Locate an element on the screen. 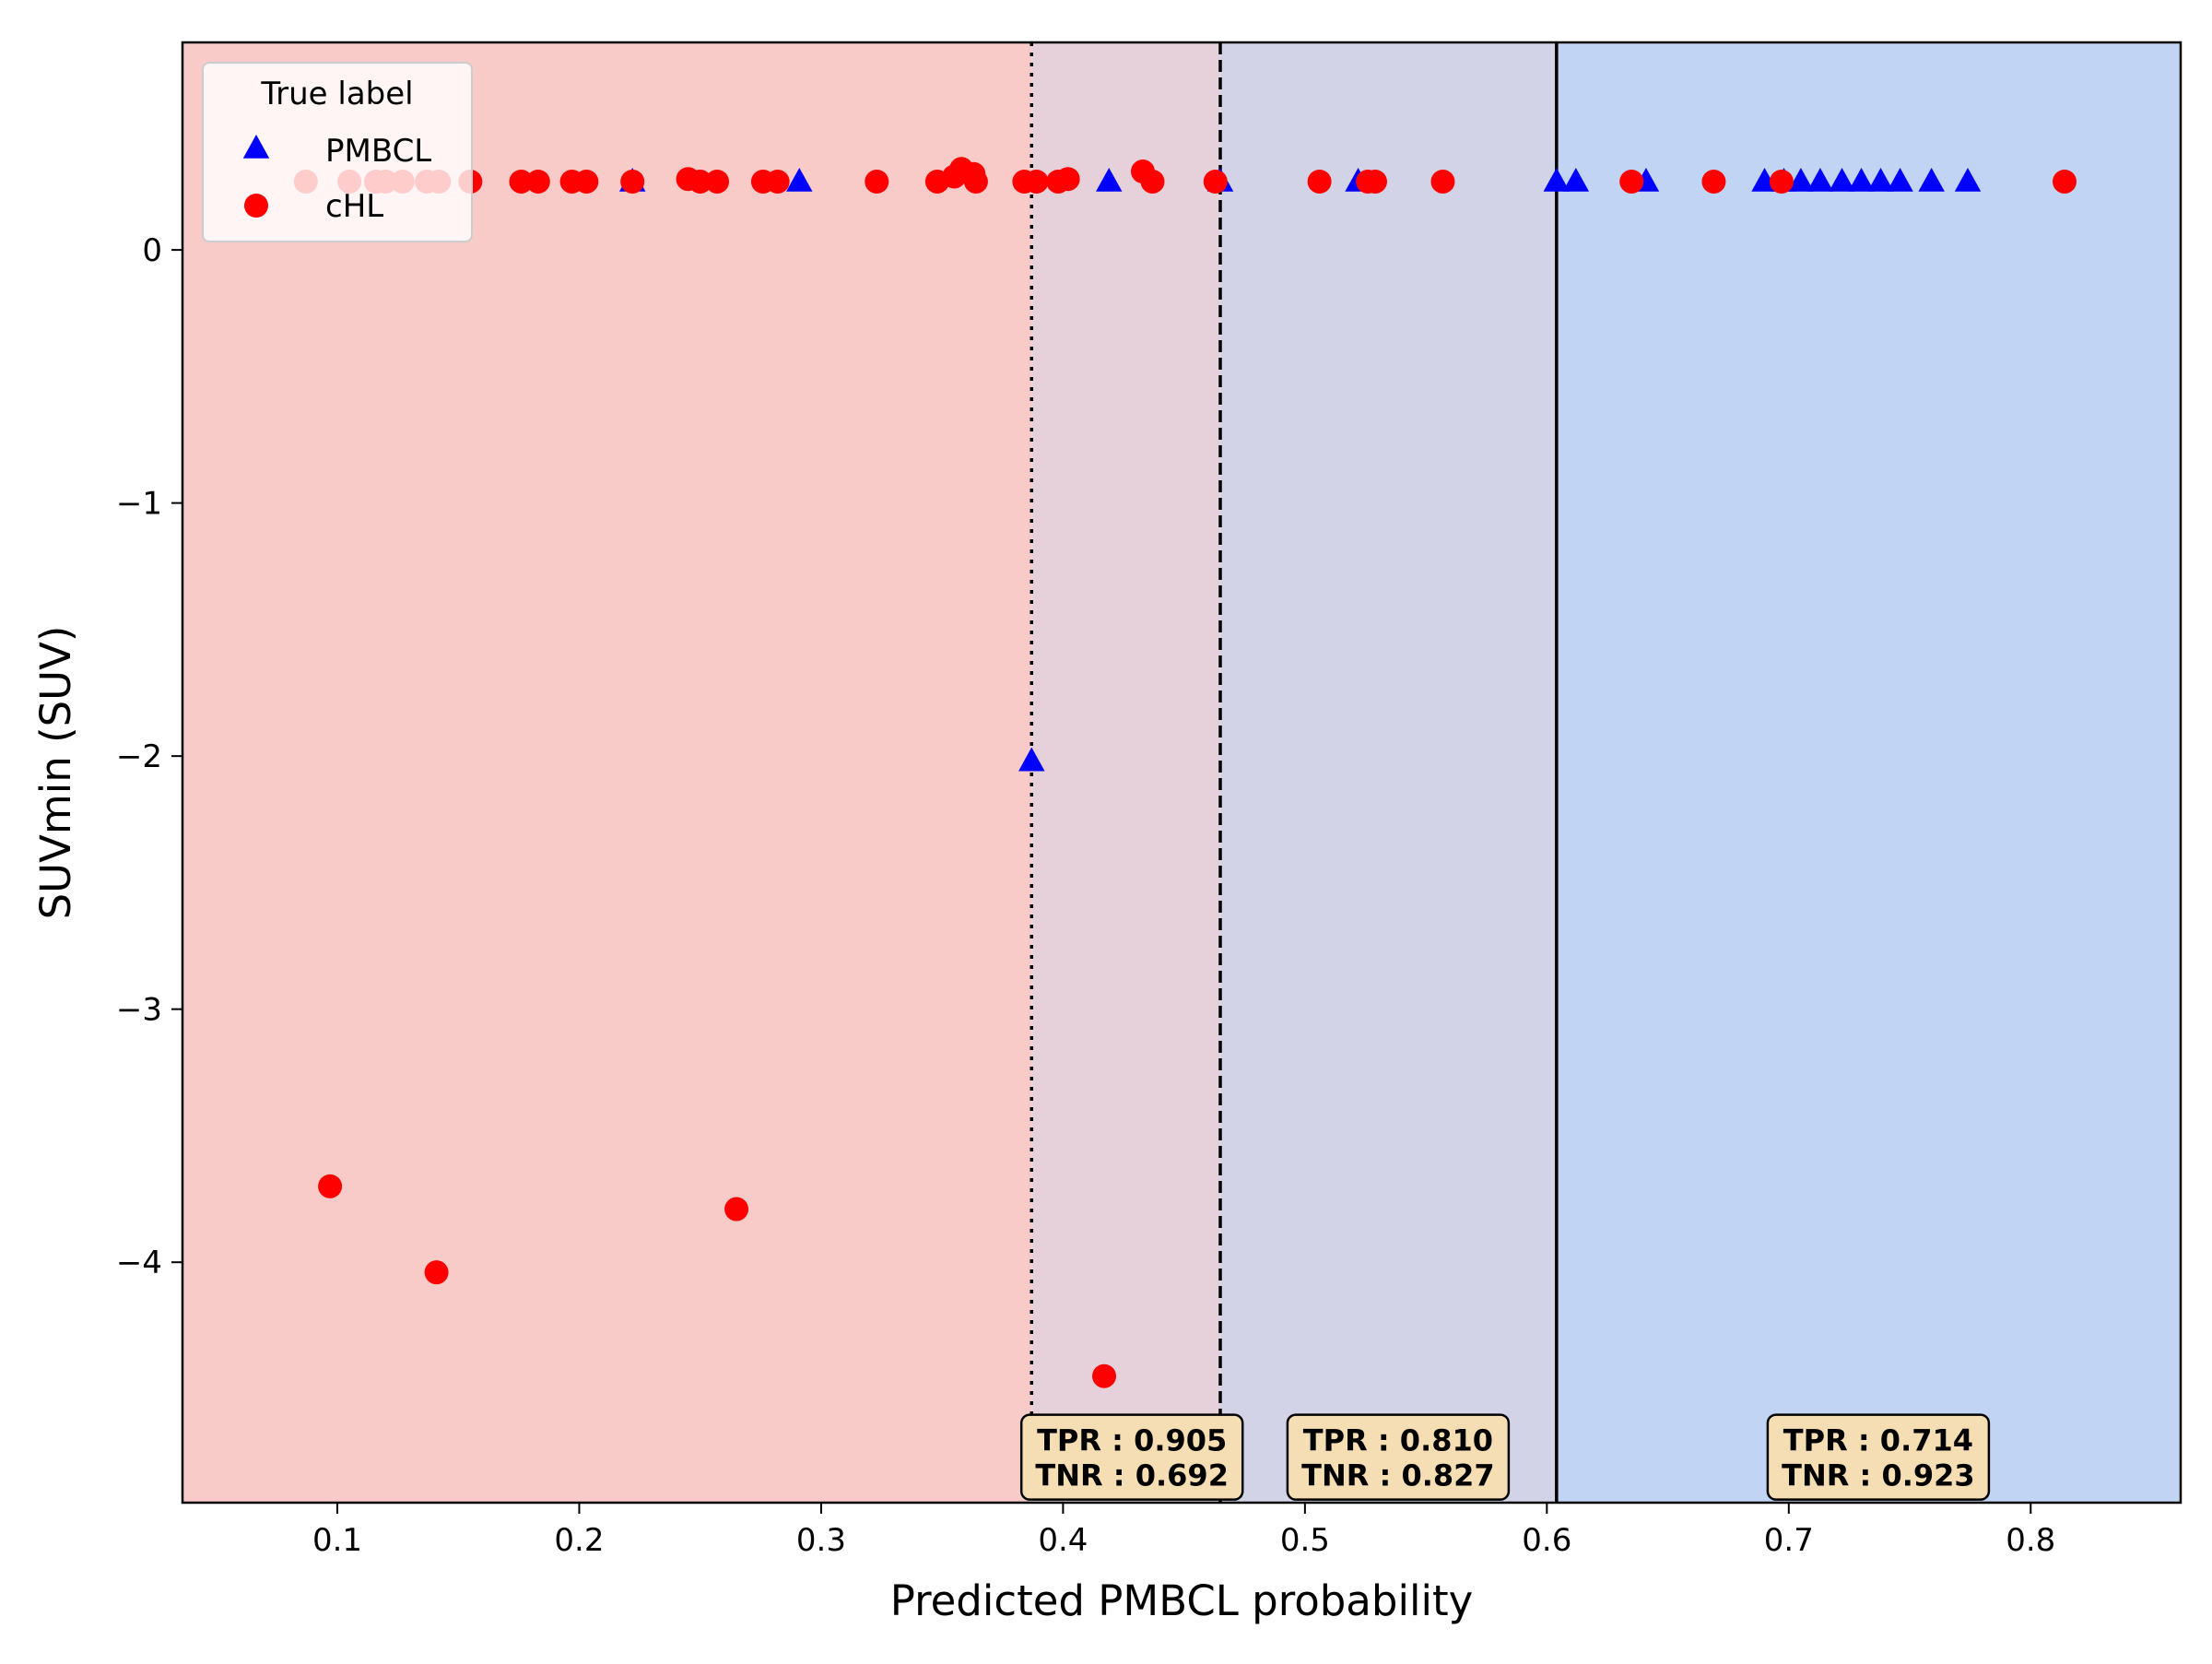  legend: True label PMBCL cHL is located at coordinates (337, 152).